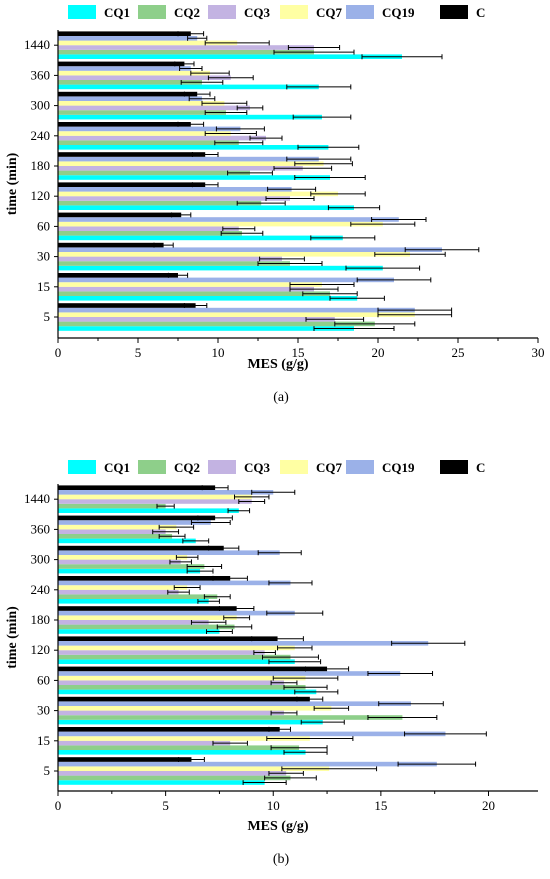 The width and height of the screenshot is (550, 879). What do you see at coordinates (43, 256) in the screenshot?
I see `y-tick-label: 30` at bounding box center [43, 256].